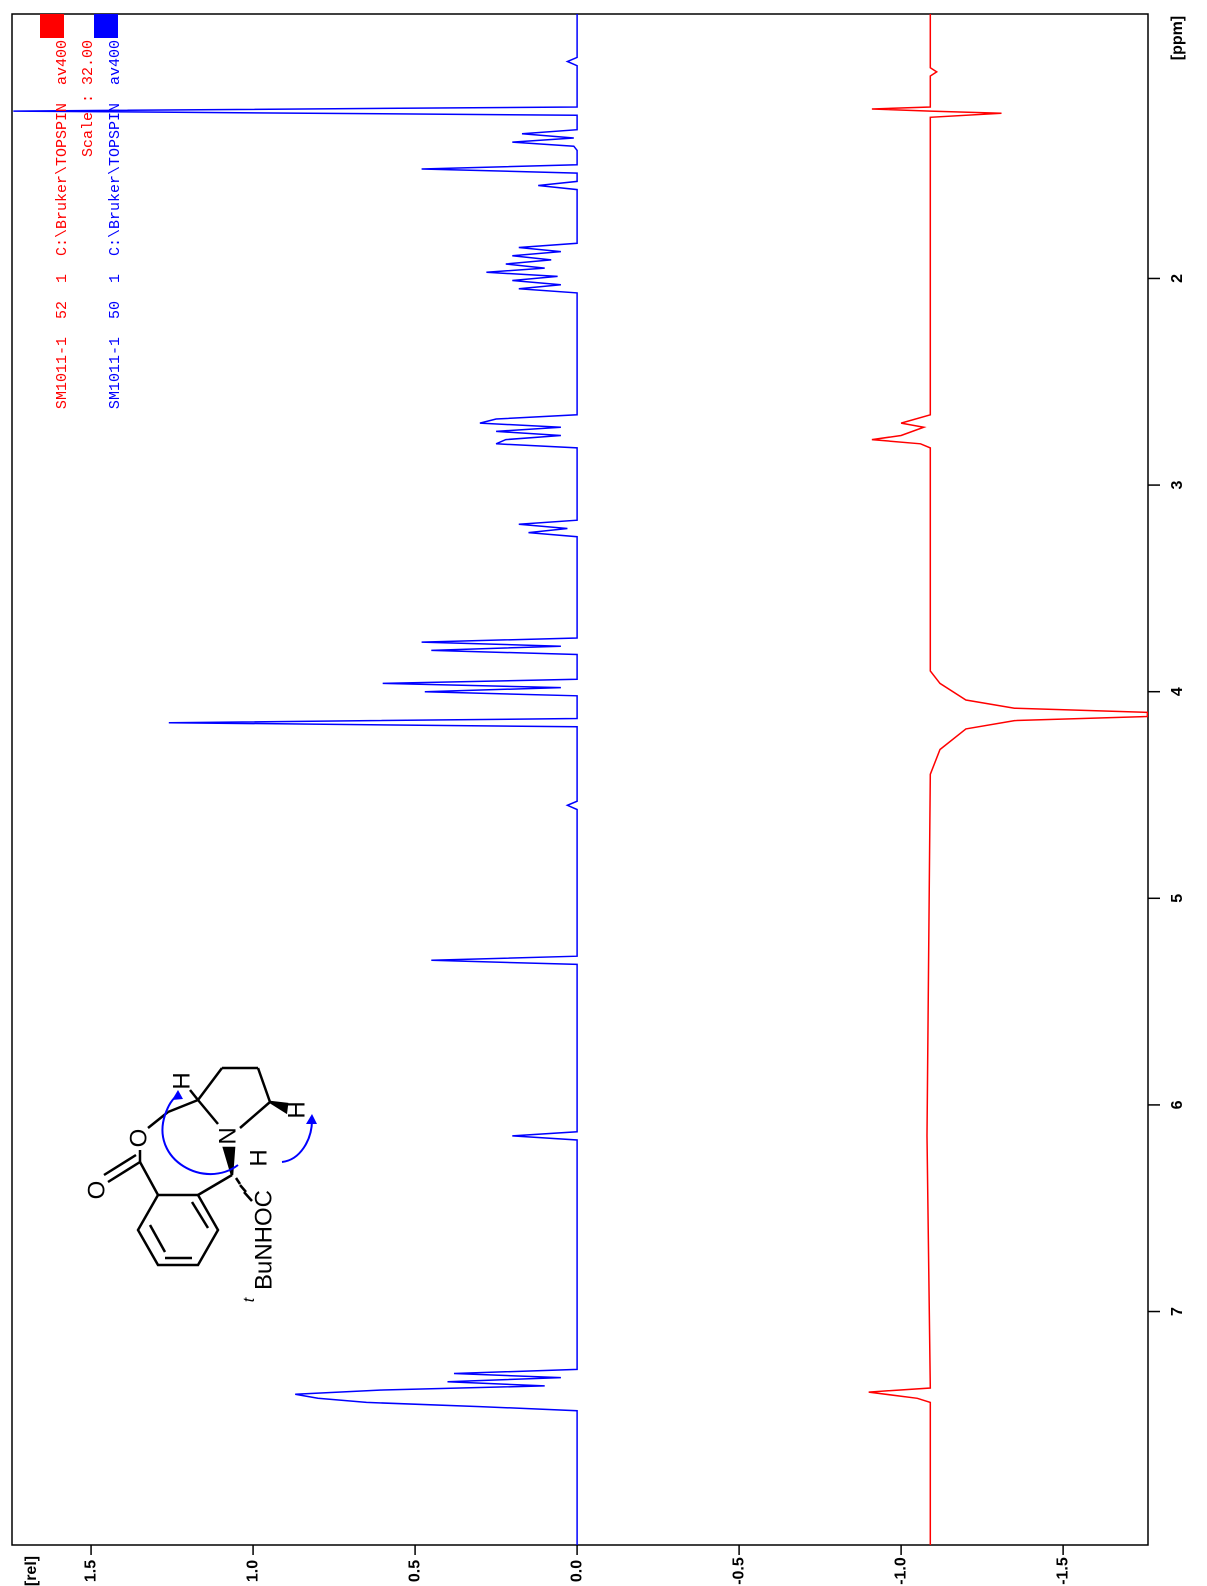 The width and height of the screenshot is (1207, 1586). I want to click on x-tick-label: 5, so click(1177, 898).